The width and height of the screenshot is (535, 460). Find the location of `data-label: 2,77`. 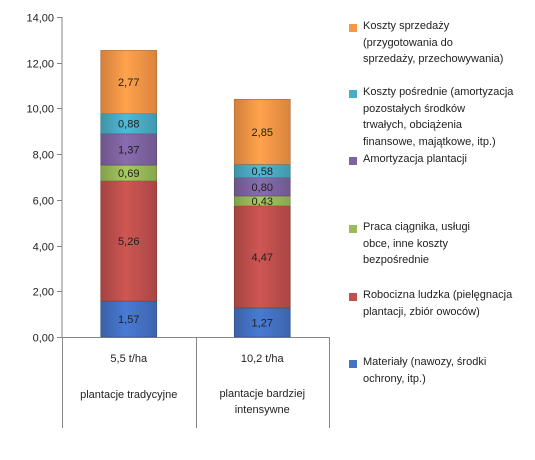

data-label: 2,77 is located at coordinates (128, 83).